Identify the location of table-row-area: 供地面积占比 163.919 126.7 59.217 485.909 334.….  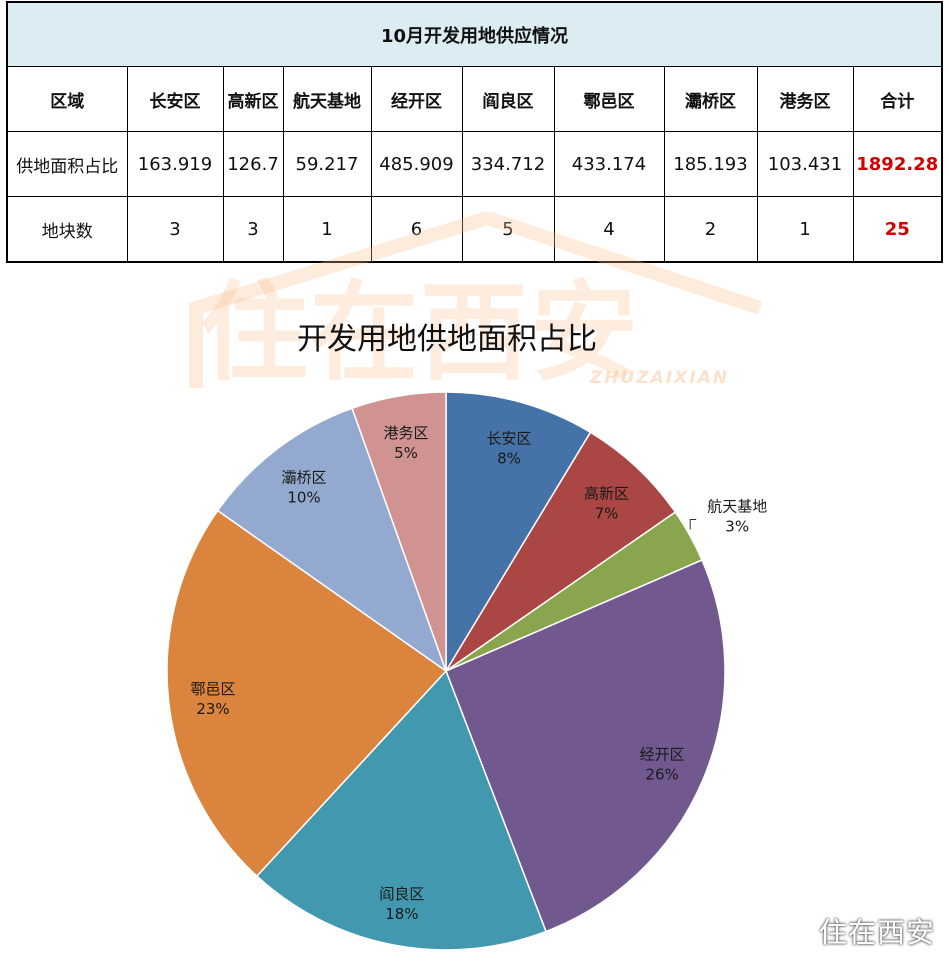
(474, 164).